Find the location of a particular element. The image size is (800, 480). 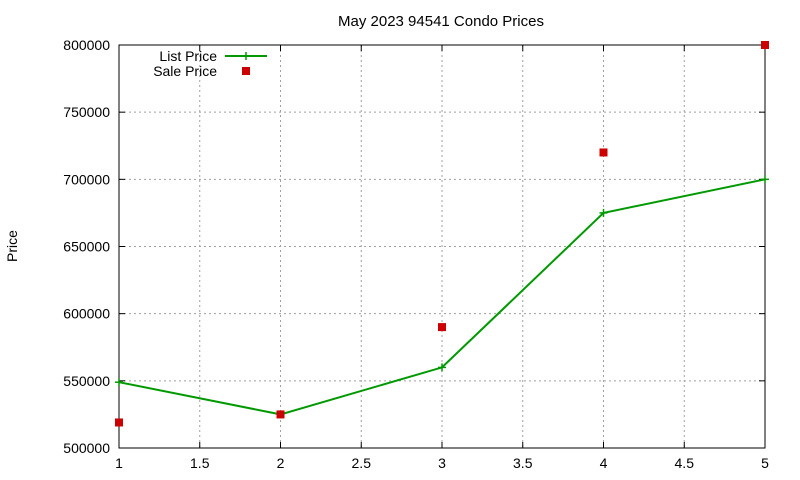

y-tick-label: 550000 is located at coordinates (86, 381).